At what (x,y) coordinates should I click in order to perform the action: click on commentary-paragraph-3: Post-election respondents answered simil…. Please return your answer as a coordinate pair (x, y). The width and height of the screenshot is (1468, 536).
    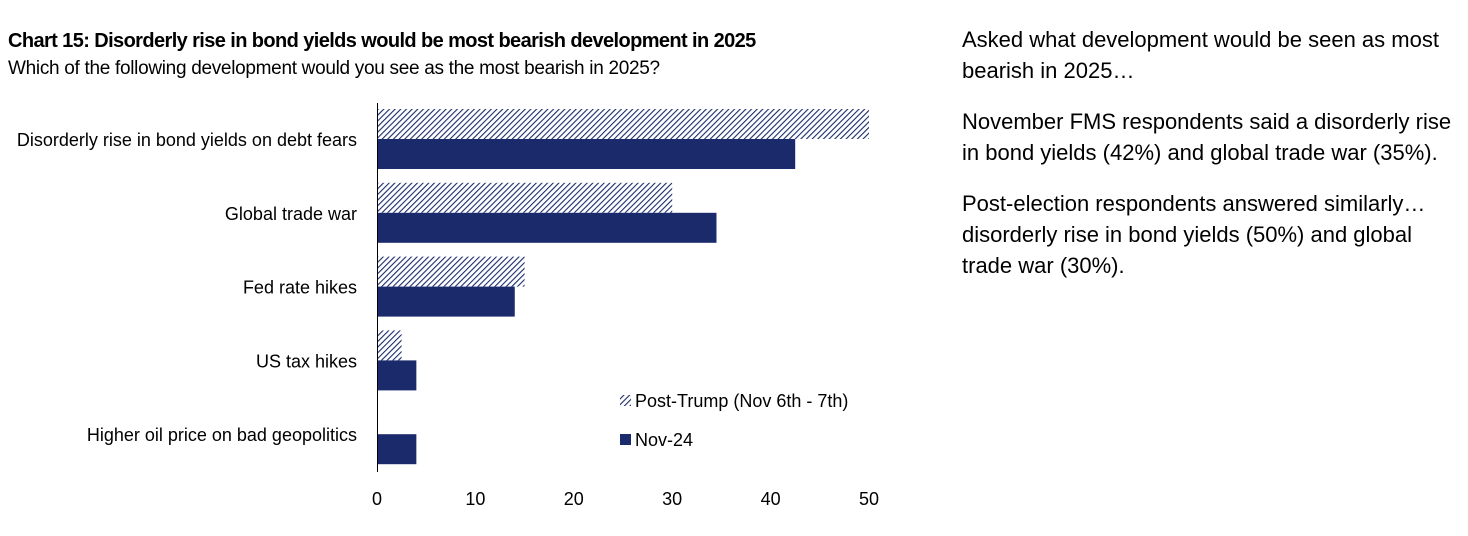
    Looking at the image, I should click on (1194, 234).